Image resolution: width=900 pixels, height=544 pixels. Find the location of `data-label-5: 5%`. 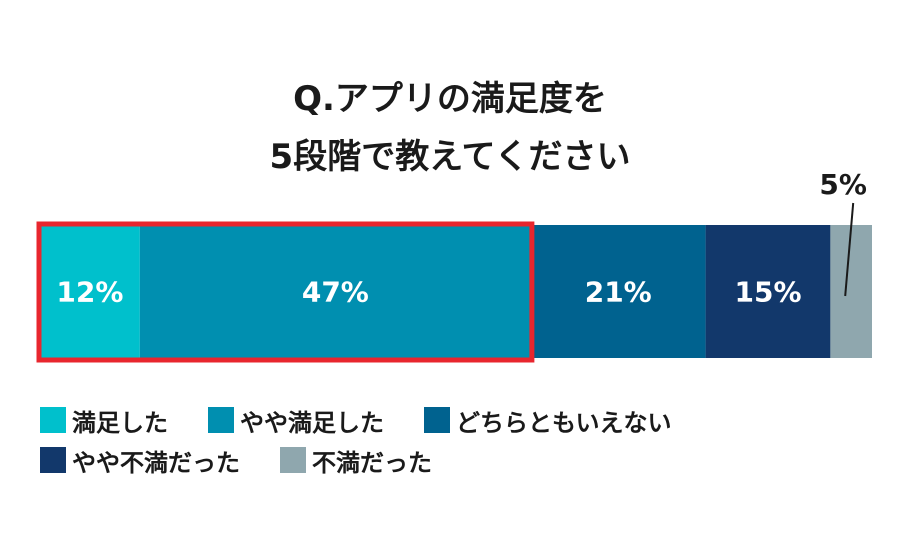

data-label-5: 5% is located at coordinates (843, 184).